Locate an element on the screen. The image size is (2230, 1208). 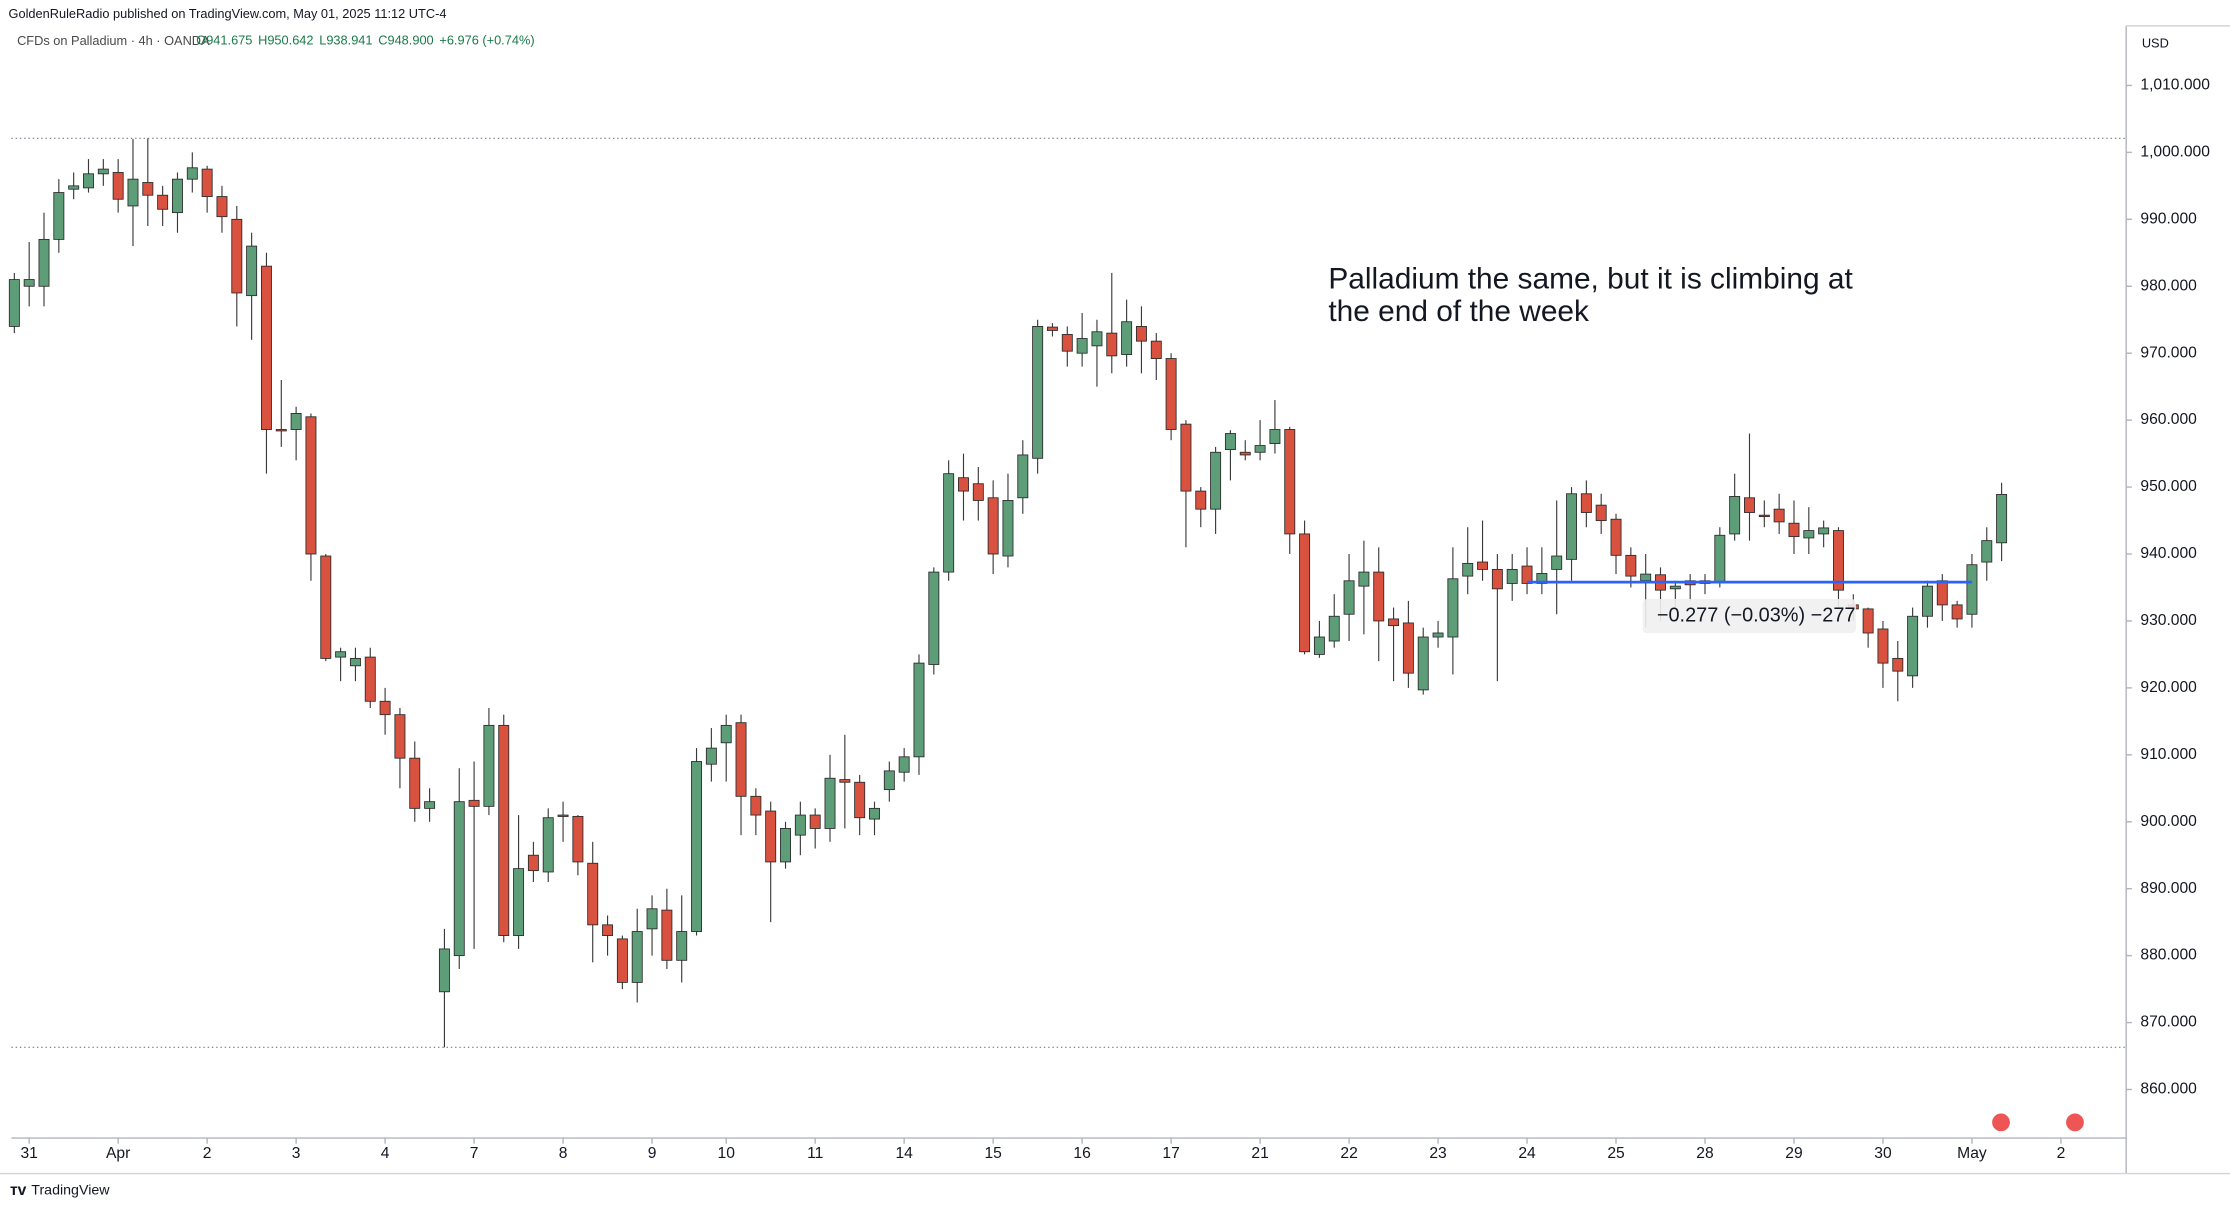
x-tick-label: 7 is located at coordinates (474, 1153).